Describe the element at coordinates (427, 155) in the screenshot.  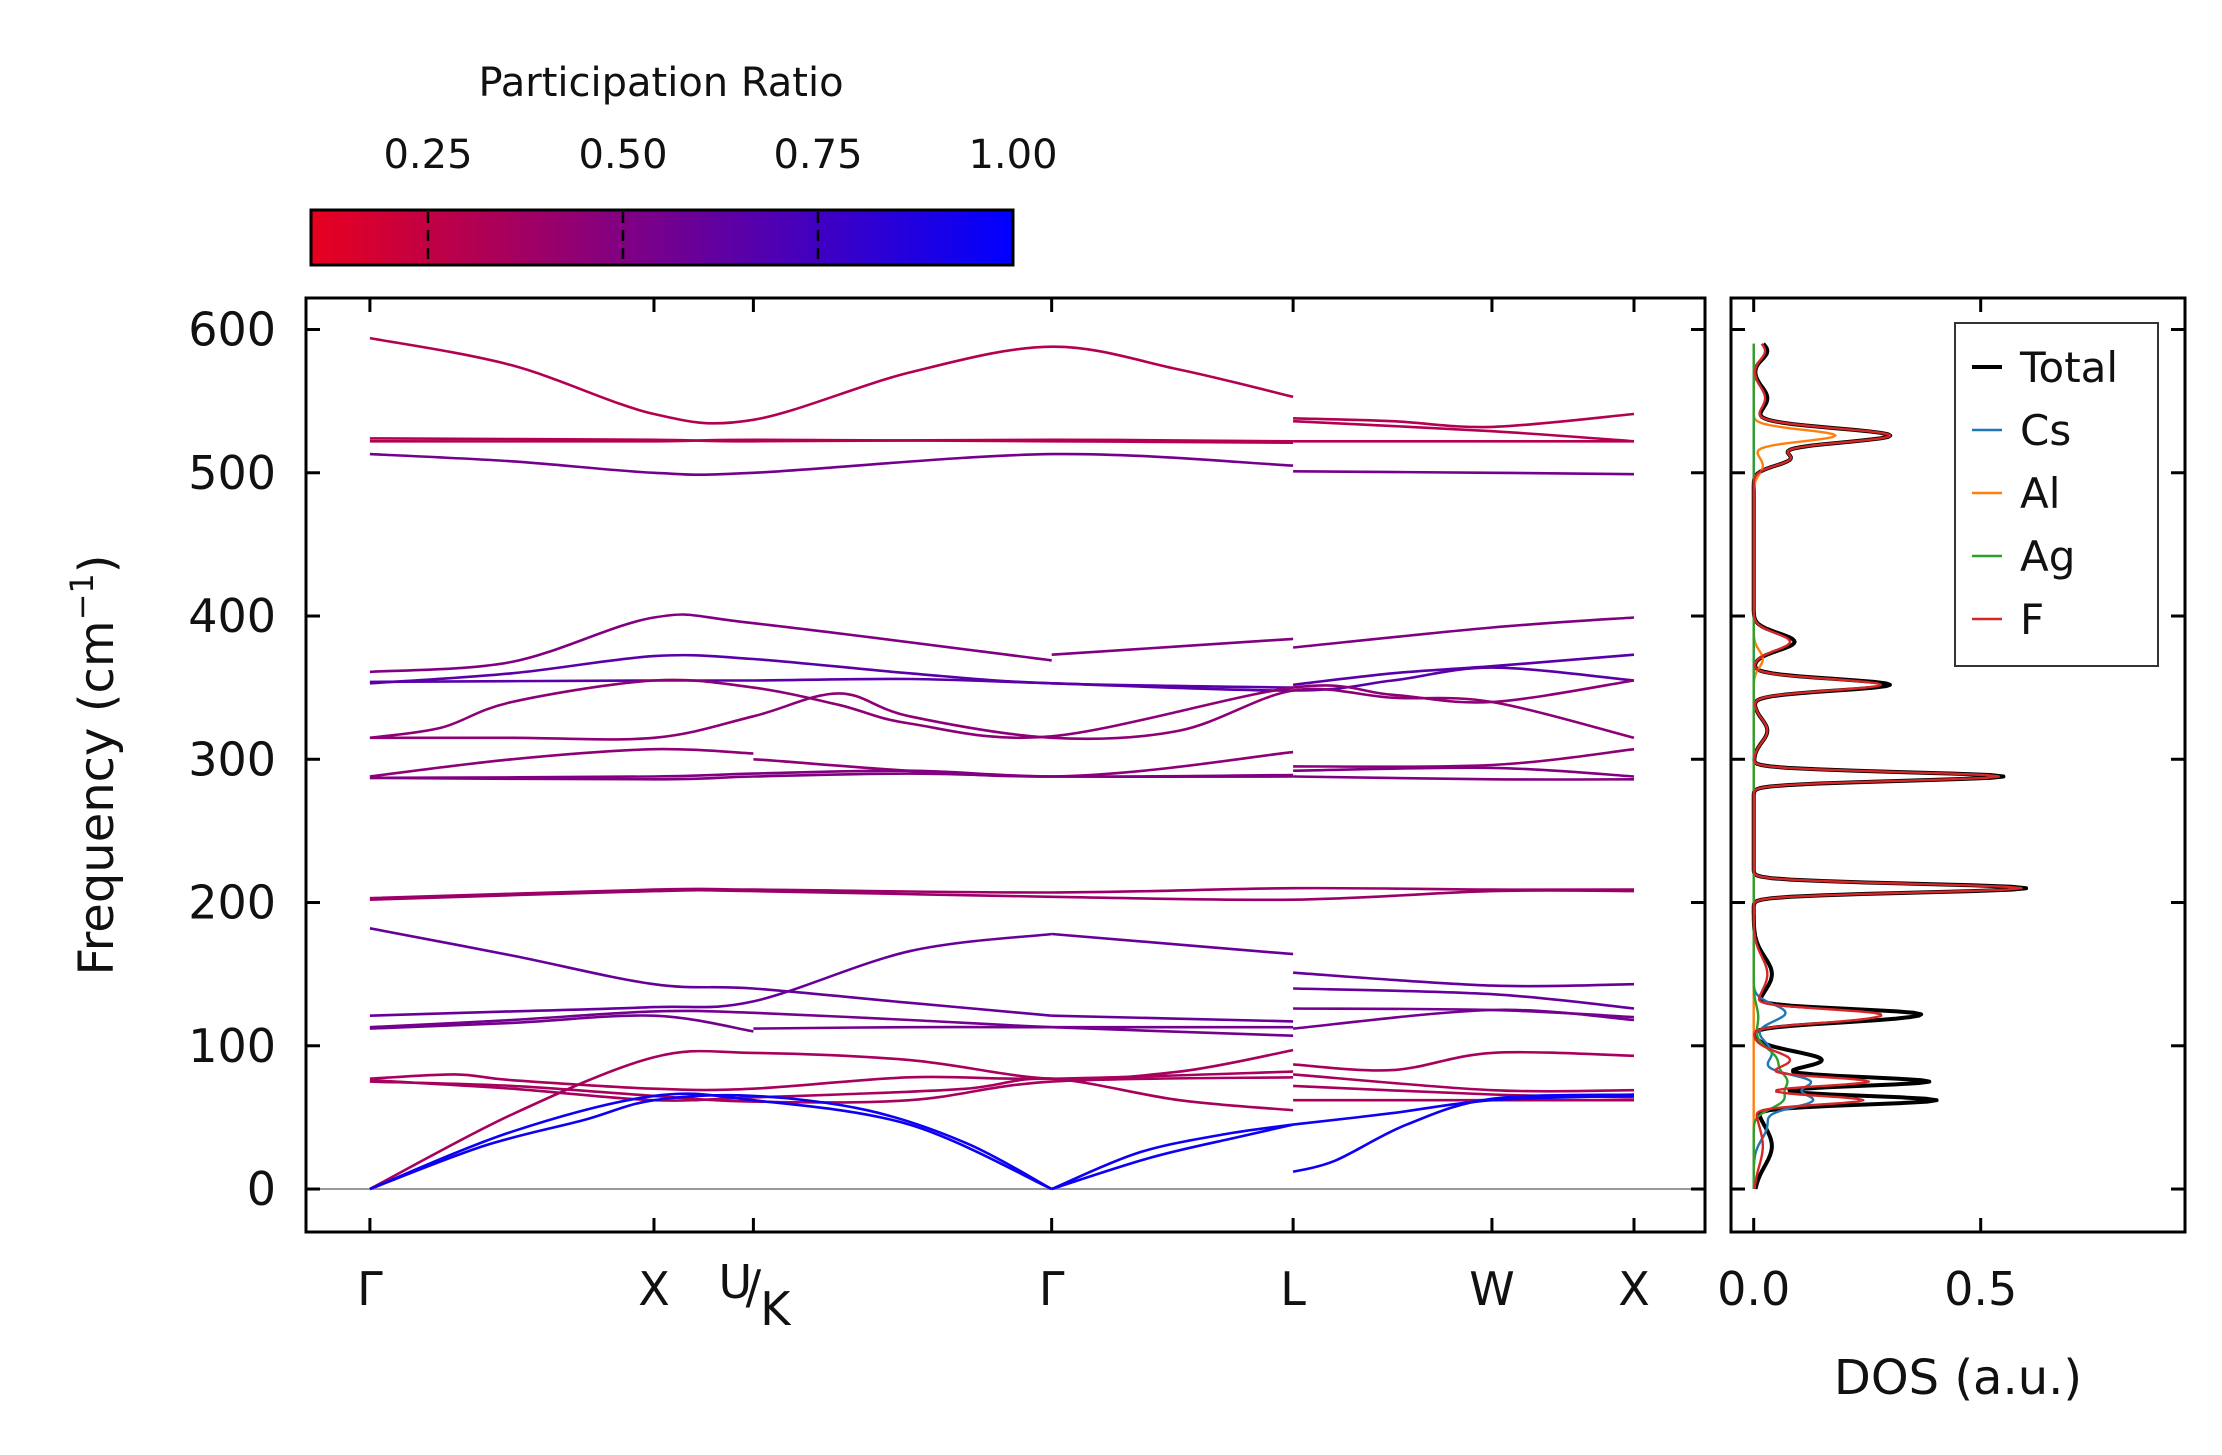
I see `colorbar-tick-label: 0.25` at that location.